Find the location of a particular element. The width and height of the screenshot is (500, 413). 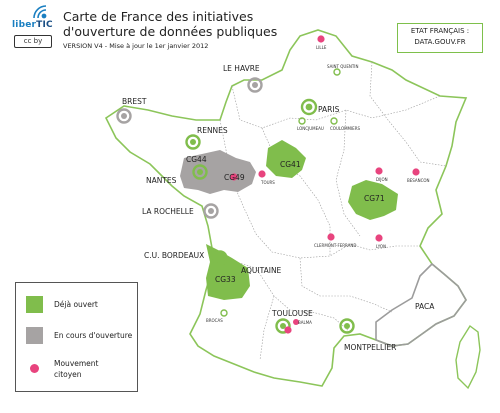

citizen-toulouse is located at coordinates (288, 330).